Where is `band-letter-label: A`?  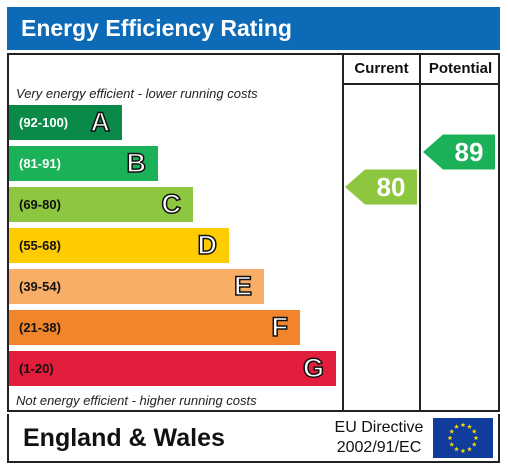
band-letter-label: A is located at coordinates (100, 122).